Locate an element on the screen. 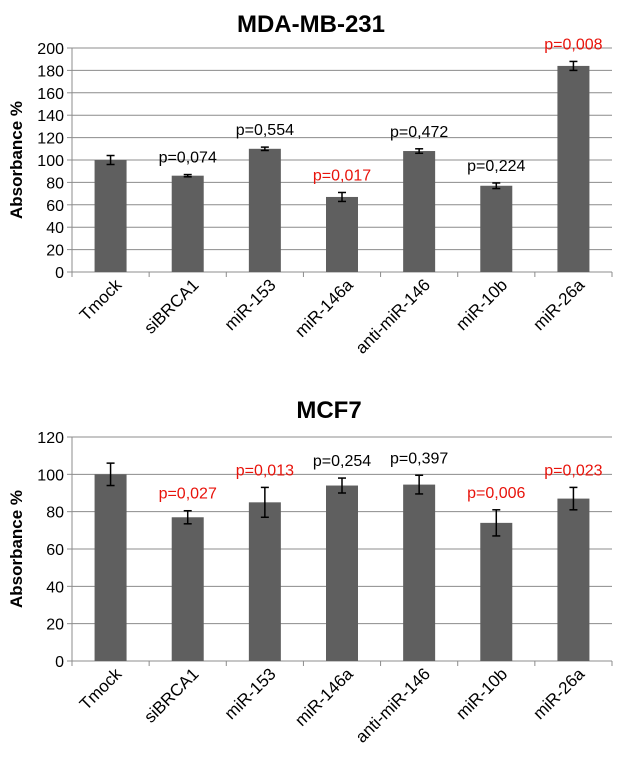  p-value-label: p=0,017 is located at coordinates (342, 175).